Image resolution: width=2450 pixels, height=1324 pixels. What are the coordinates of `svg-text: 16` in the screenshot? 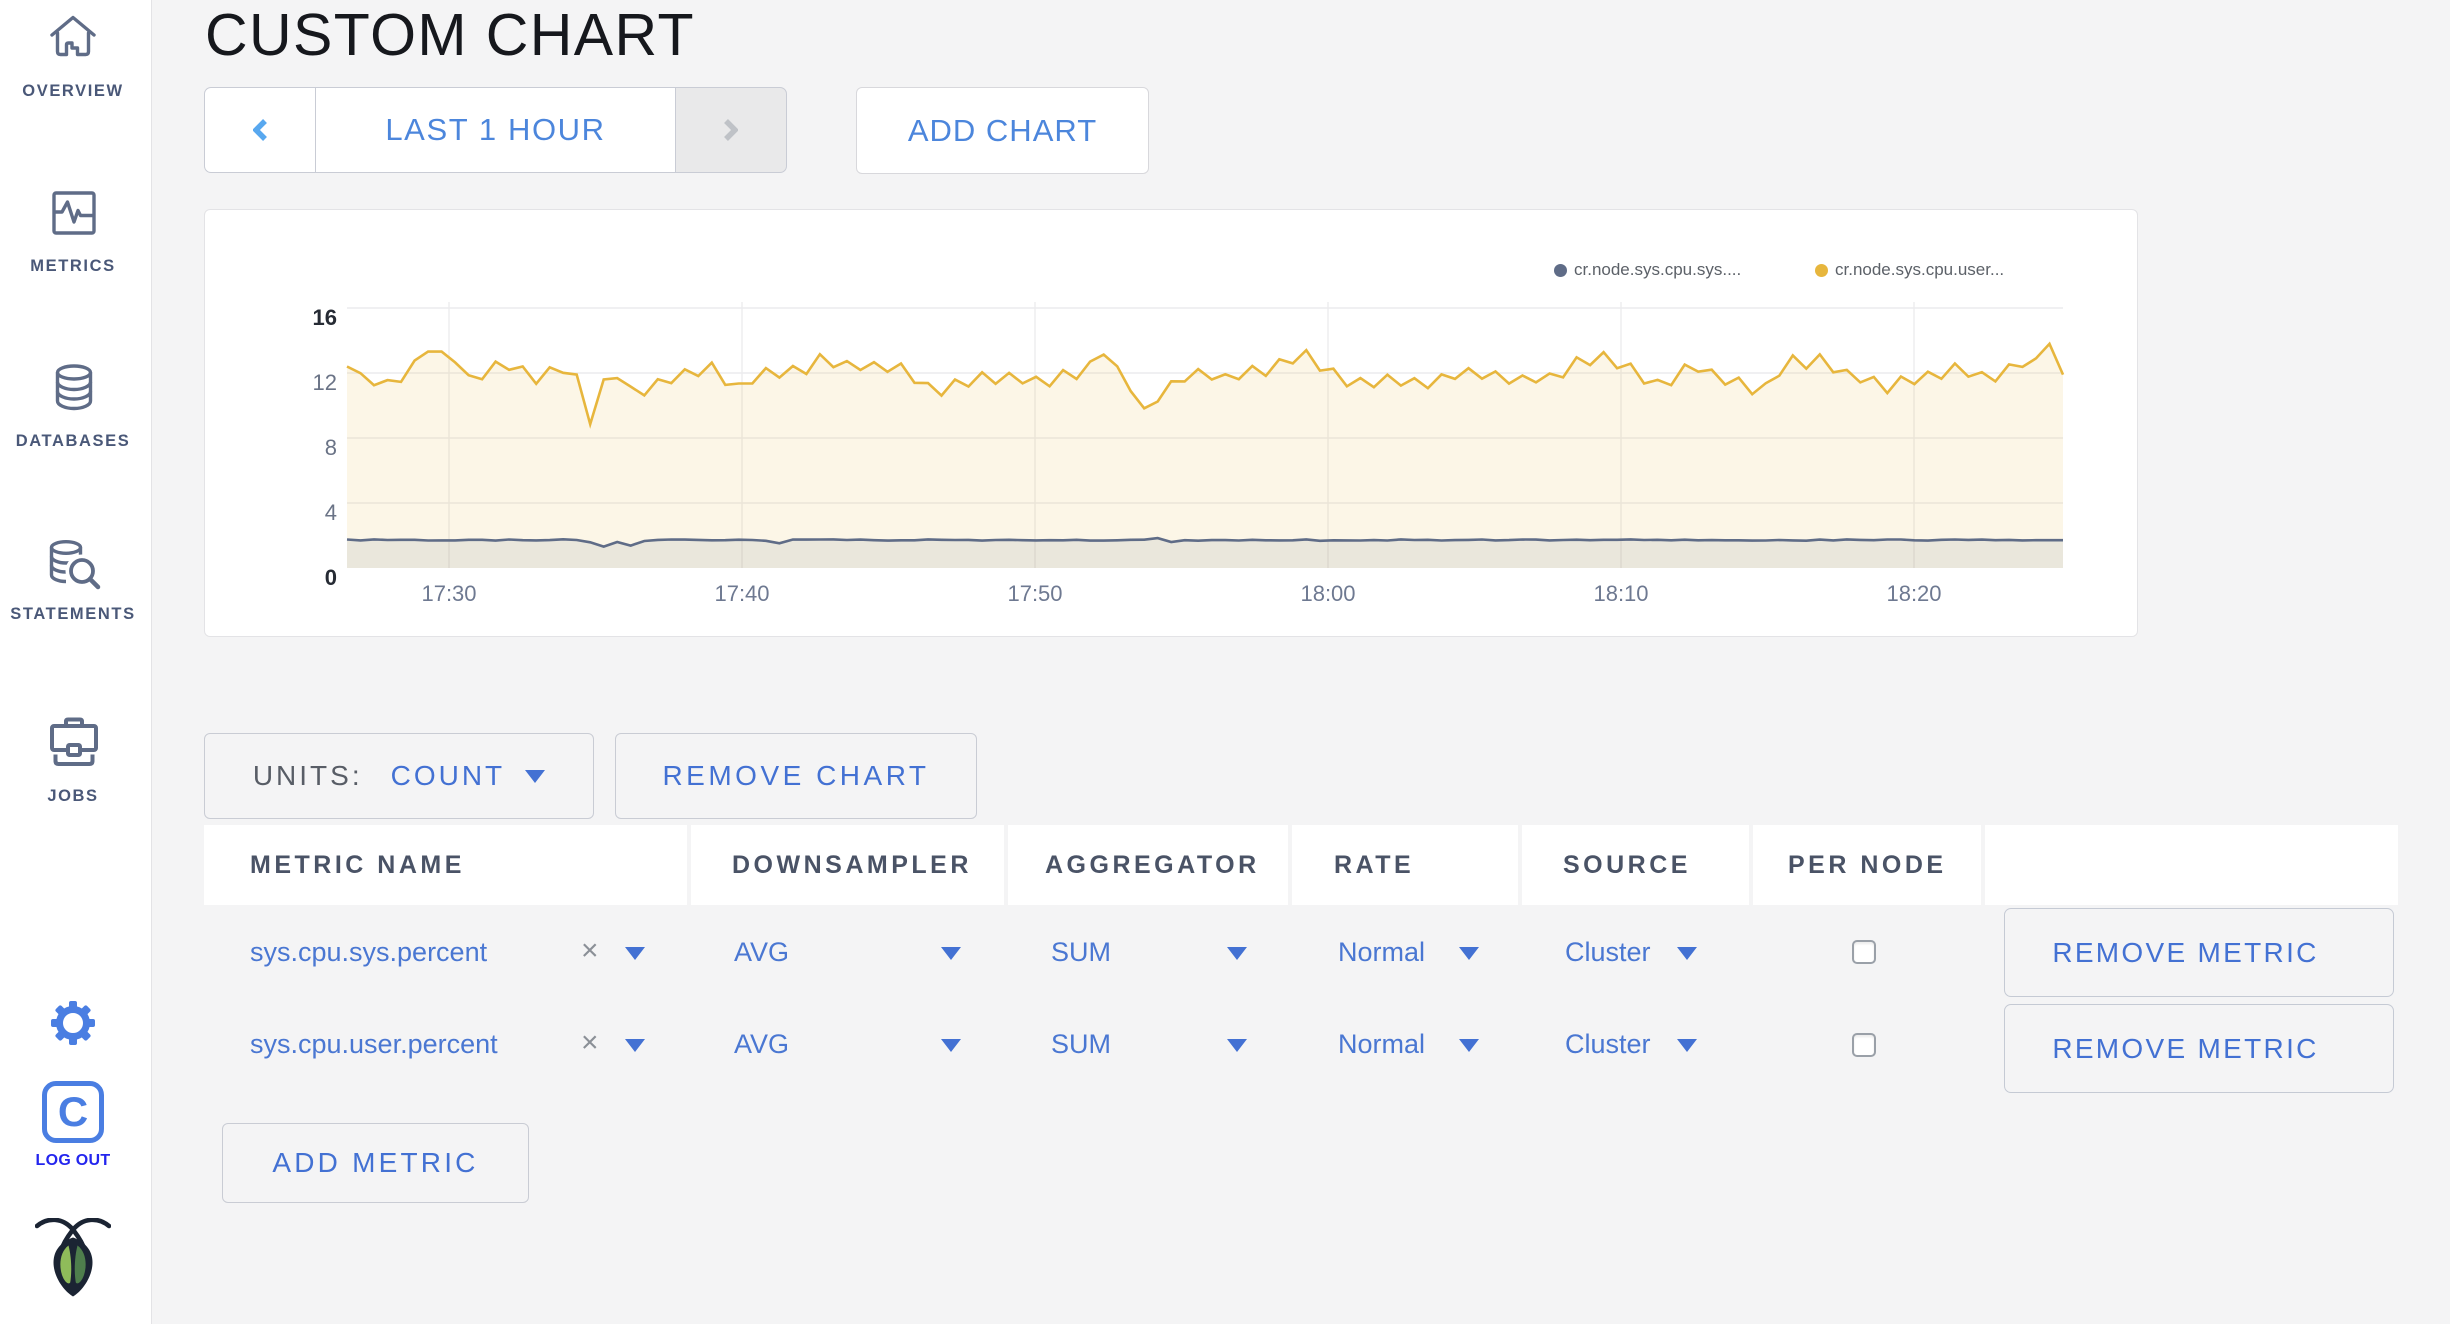 It's located at (325, 317).